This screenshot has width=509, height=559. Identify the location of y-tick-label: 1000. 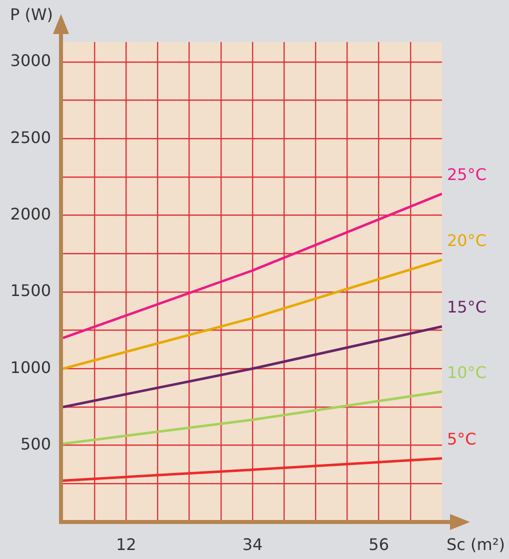
(30, 367).